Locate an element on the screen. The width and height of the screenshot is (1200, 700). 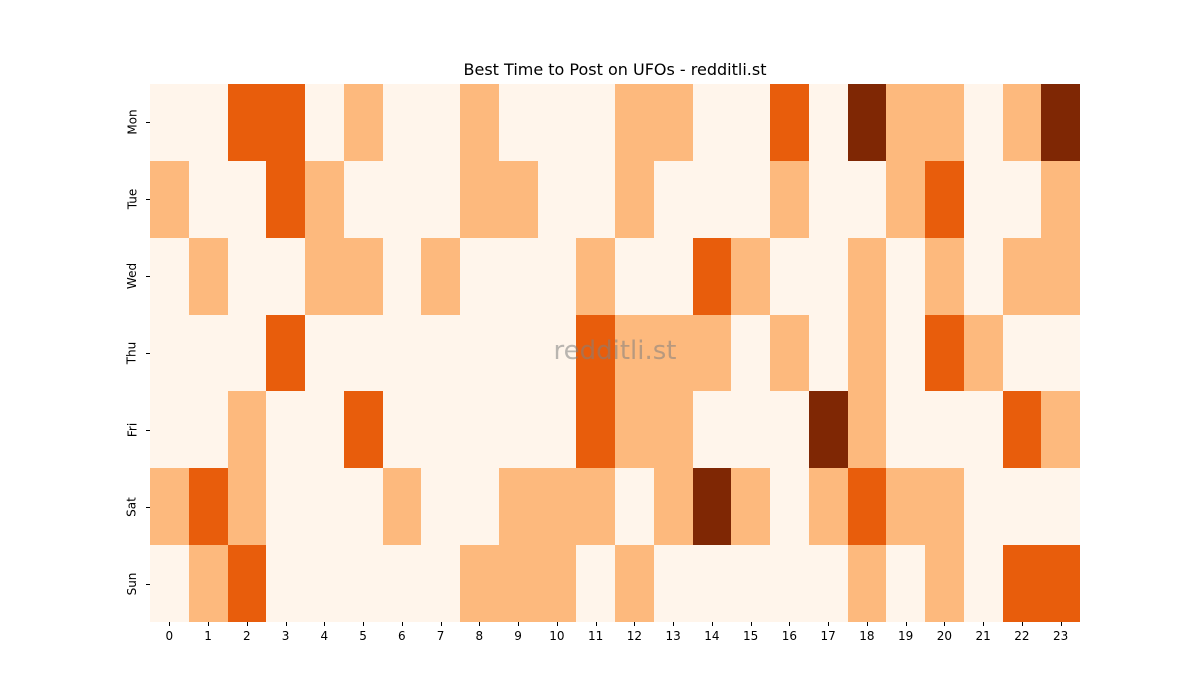
x-tick-label: 15 is located at coordinates (750, 636).